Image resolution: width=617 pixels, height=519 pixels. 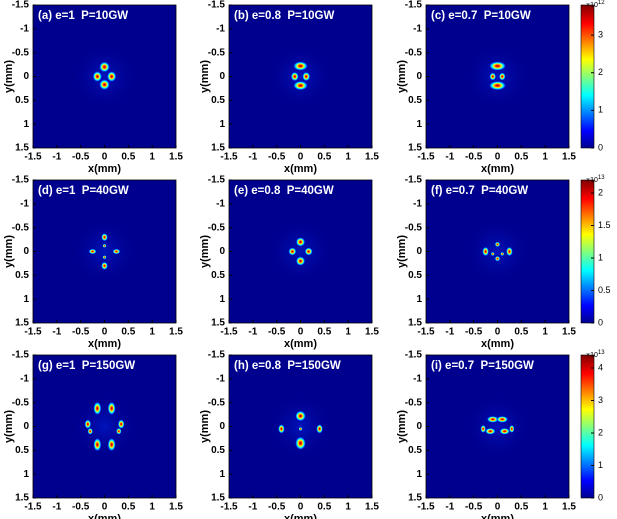 I want to click on panel-title: (d) e=1 P=40GW, so click(x=83, y=191).